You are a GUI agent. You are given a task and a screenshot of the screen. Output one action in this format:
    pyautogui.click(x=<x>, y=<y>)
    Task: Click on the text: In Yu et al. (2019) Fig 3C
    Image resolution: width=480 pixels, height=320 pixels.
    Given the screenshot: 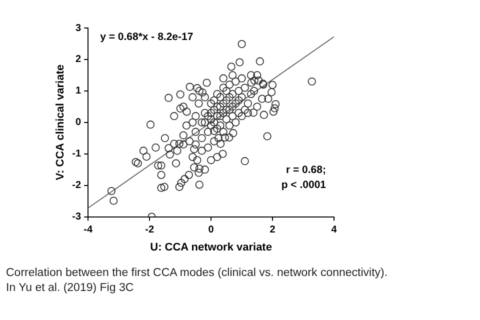 What is the action you would take?
    pyautogui.click(x=70, y=288)
    